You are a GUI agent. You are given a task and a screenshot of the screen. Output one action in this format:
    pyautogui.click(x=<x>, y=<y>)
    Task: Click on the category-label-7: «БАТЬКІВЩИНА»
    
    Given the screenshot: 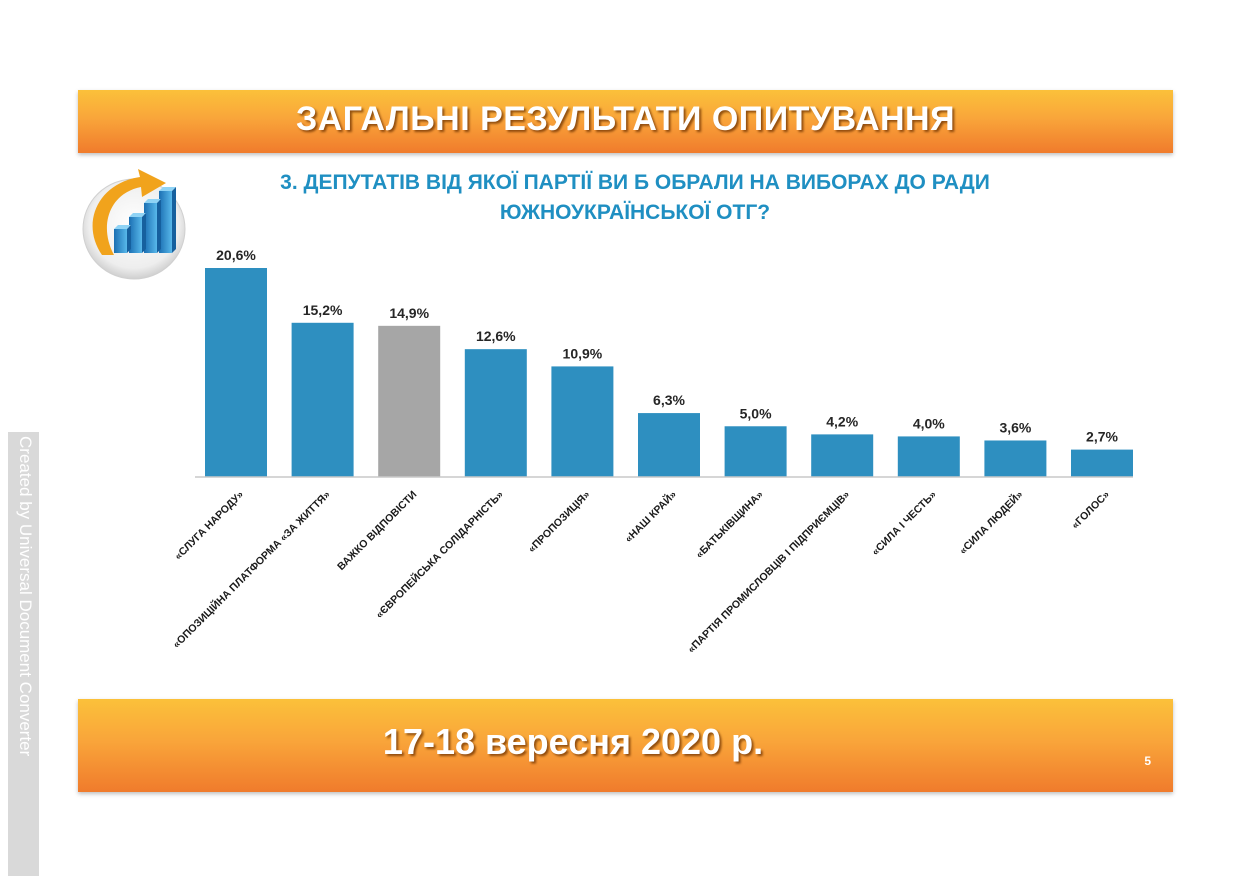 What is the action you would take?
    pyautogui.click(x=729, y=525)
    